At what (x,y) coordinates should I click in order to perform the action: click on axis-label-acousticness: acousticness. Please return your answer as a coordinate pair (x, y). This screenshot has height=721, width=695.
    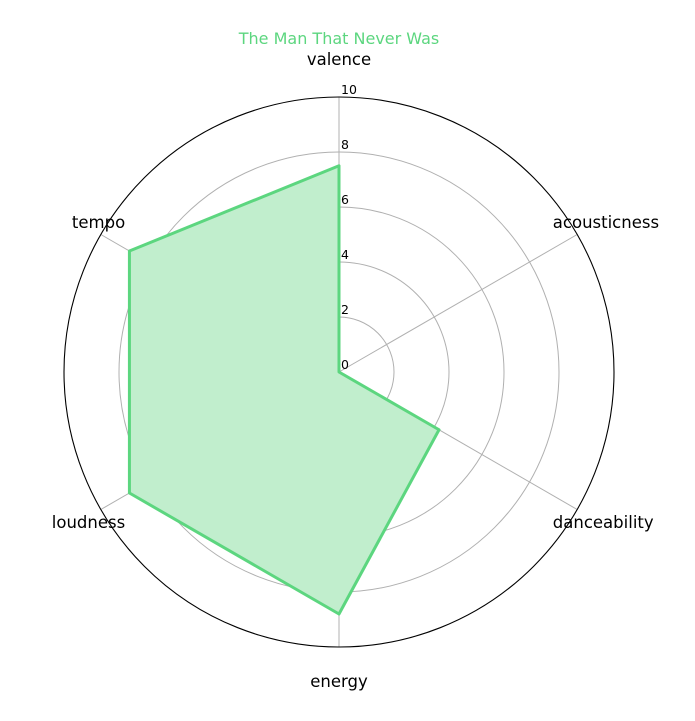
    Looking at the image, I should click on (606, 222).